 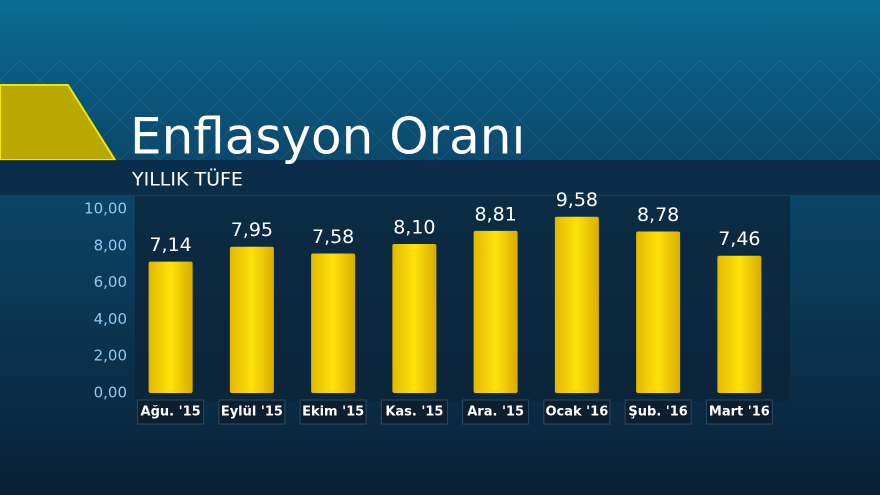 I want to click on value-label: 8,81, so click(x=495, y=214).